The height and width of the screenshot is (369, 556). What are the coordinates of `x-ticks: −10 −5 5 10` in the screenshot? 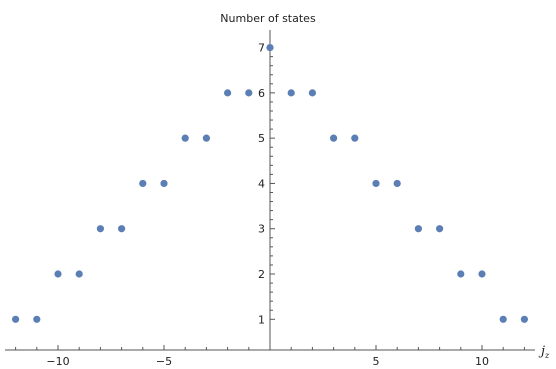 It's located at (270, 356).